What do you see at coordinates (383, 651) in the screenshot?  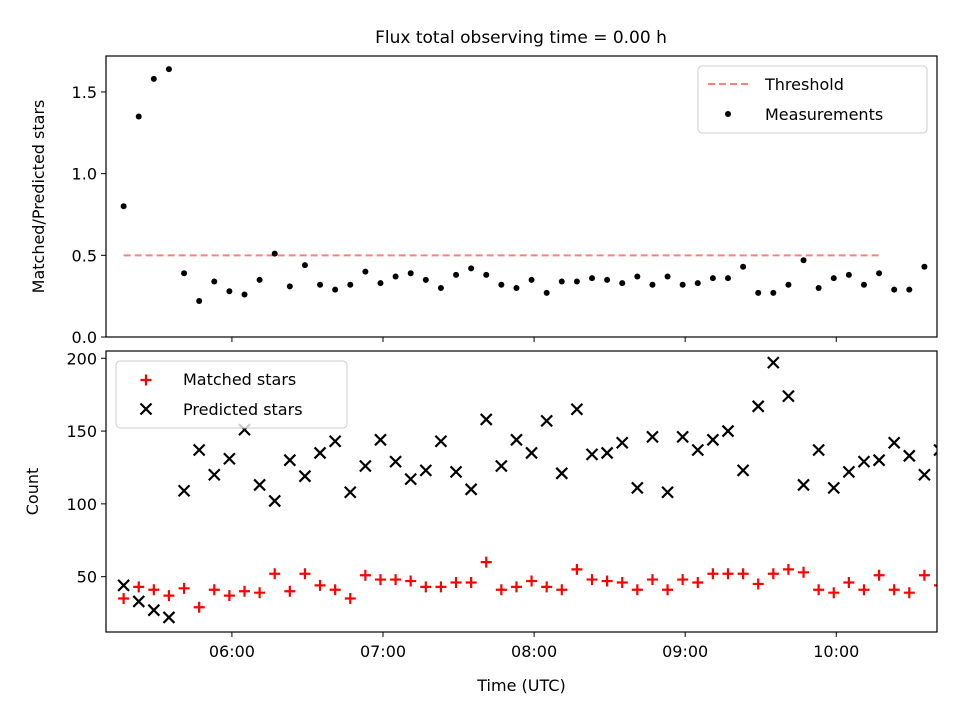 I see `bottom-xtick-label: 07:00` at bounding box center [383, 651].